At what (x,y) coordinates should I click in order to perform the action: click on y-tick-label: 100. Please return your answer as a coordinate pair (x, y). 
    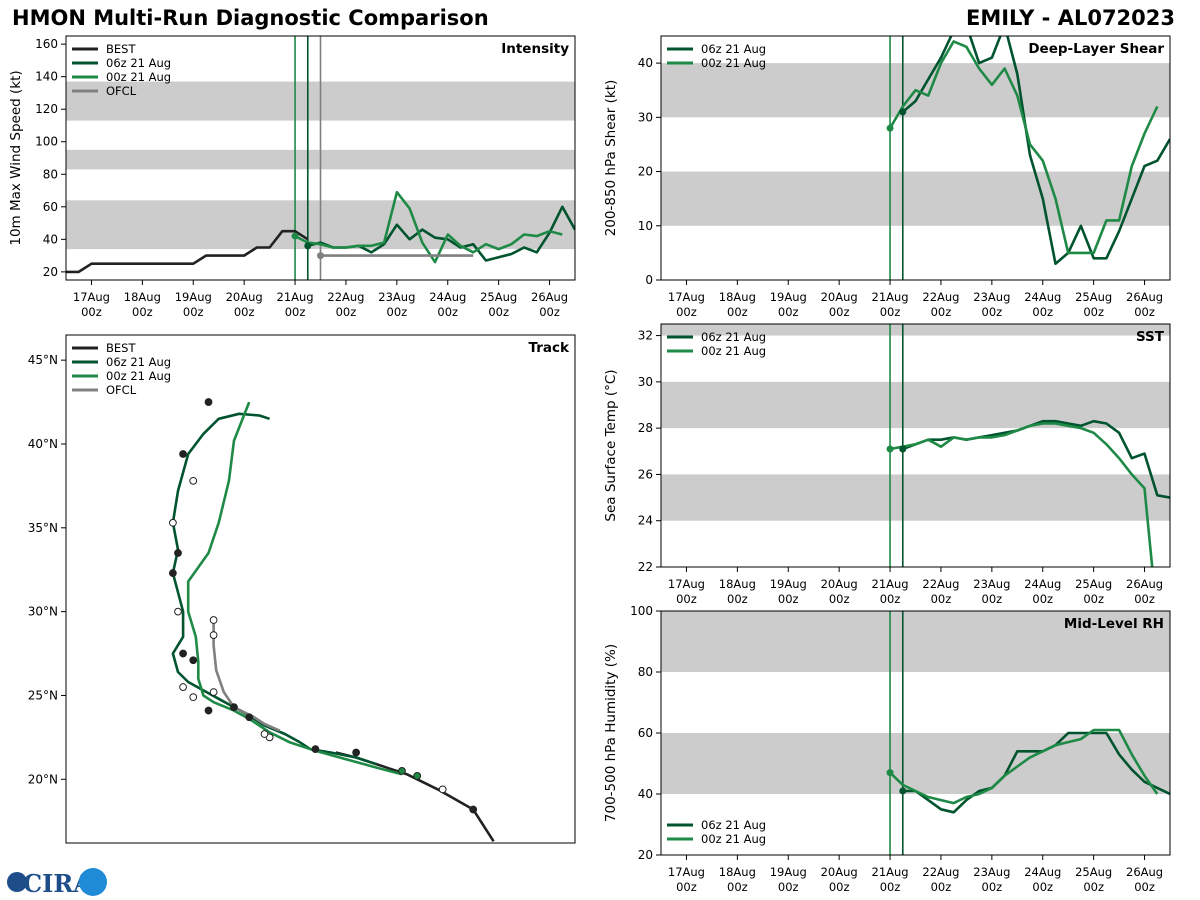
    Looking at the image, I should click on (641, 611).